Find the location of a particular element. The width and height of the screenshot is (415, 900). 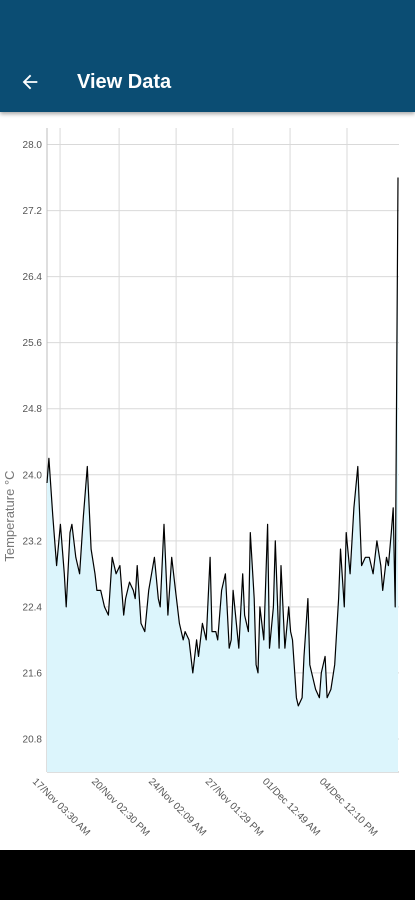

back-button is located at coordinates (30, 82).